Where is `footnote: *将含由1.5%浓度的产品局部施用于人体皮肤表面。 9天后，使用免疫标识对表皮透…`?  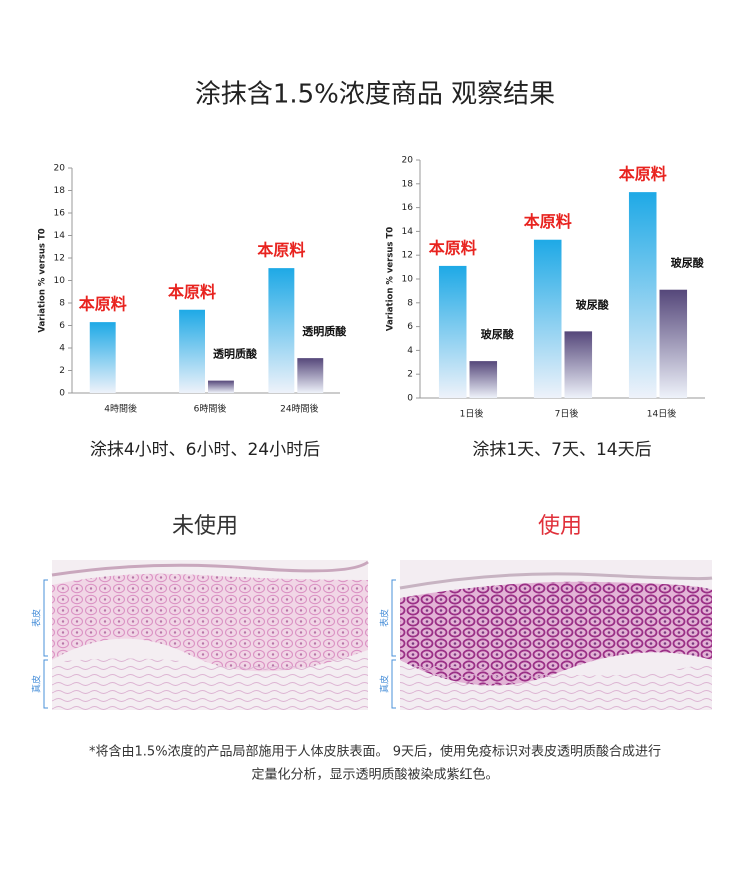
footnote: *将含由1.5%浓度的产品局部施用于人体皮肤表面。 9天后，使用免疫标识对表皮透… is located at coordinates (375, 752).